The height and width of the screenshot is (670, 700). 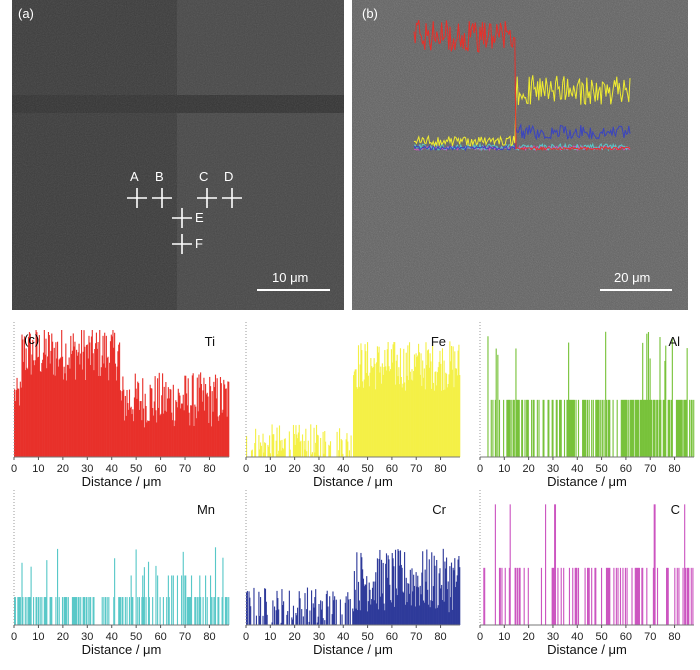 What do you see at coordinates (122, 649) in the screenshot?
I see `x-axis-label-mn: Distance / μm` at bounding box center [122, 649].